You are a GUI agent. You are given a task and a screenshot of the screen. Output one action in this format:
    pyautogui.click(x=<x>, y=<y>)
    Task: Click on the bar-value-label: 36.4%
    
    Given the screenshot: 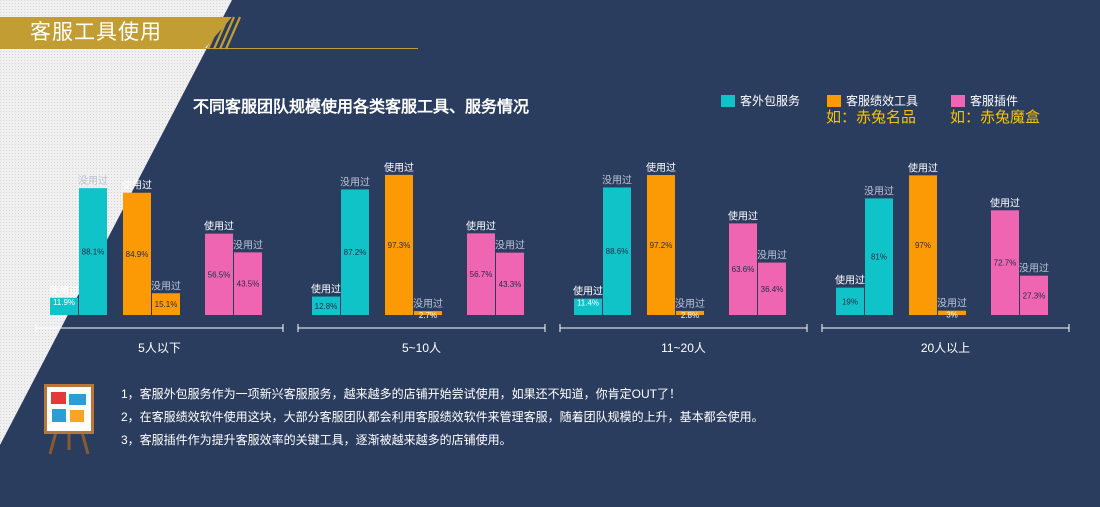 What is the action you would take?
    pyautogui.click(x=772, y=289)
    